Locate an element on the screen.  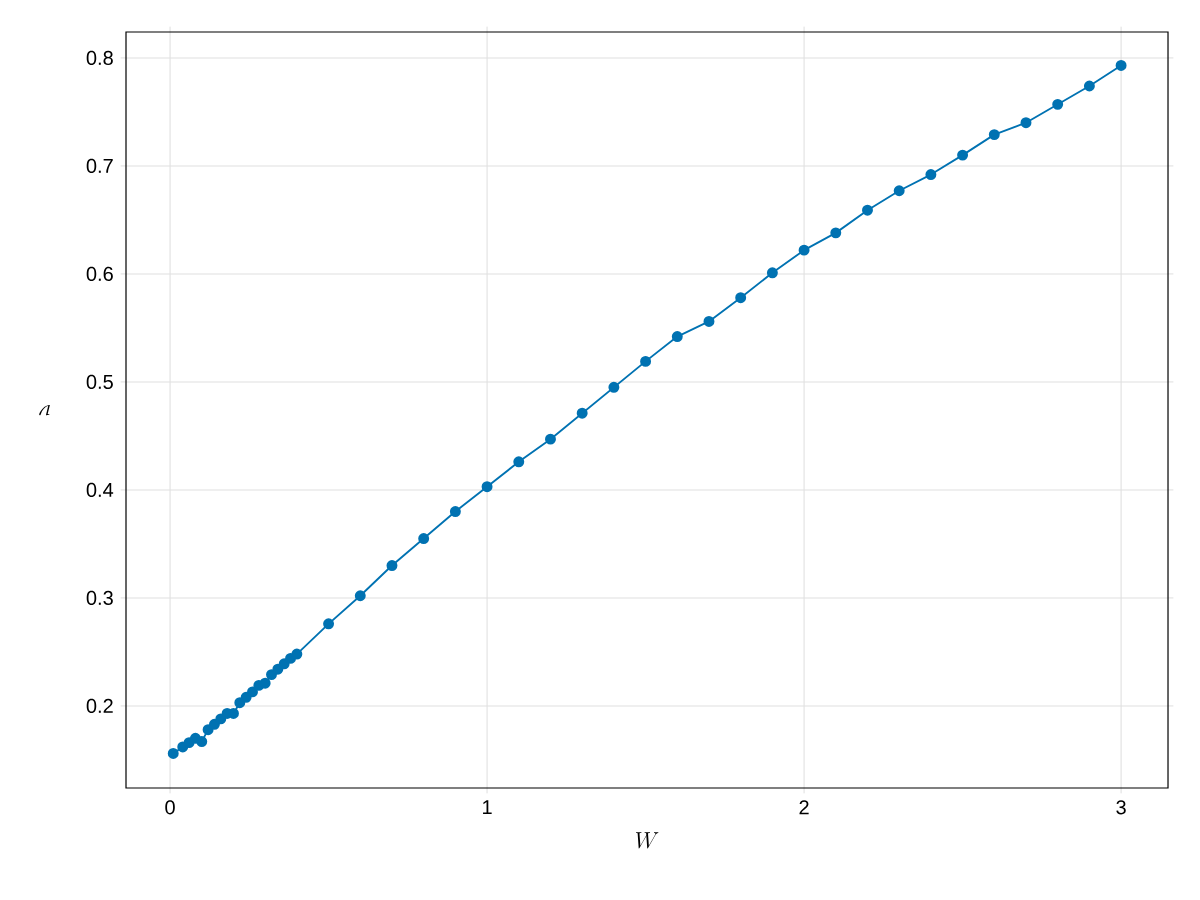
y-tick-label: 0.5 is located at coordinates (99, 381).